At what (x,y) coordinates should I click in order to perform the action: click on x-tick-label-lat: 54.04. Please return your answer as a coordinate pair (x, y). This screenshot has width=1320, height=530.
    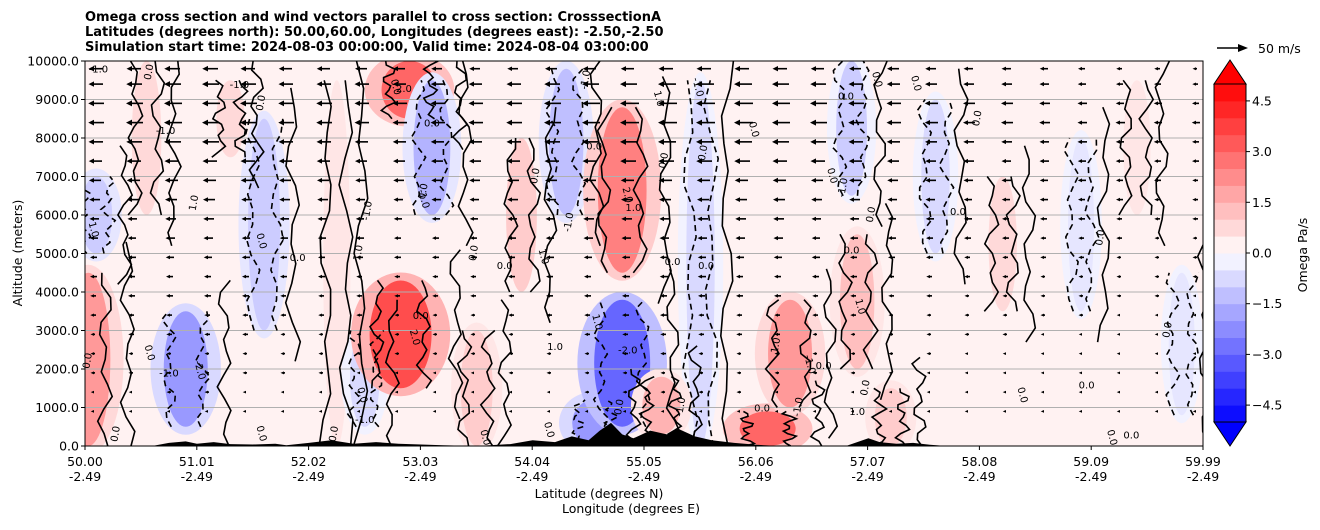
    Looking at the image, I should click on (532, 461).